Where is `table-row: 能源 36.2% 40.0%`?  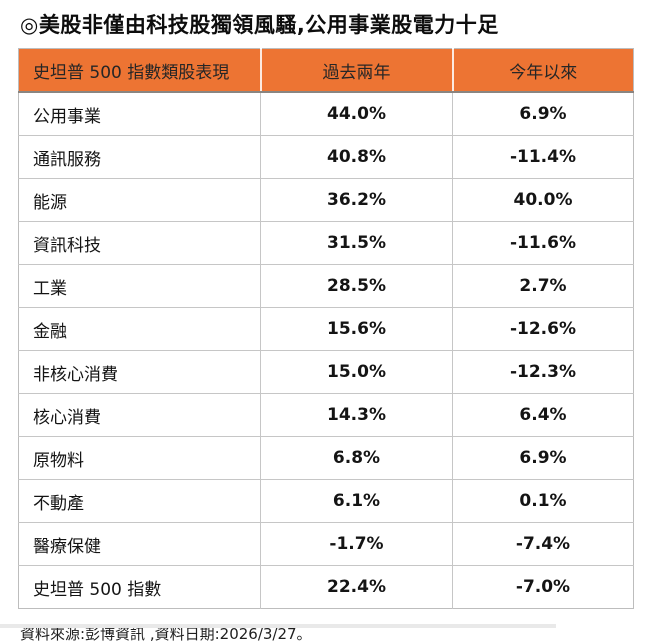
table-row: 能源 36.2% 40.0% is located at coordinates (326, 200).